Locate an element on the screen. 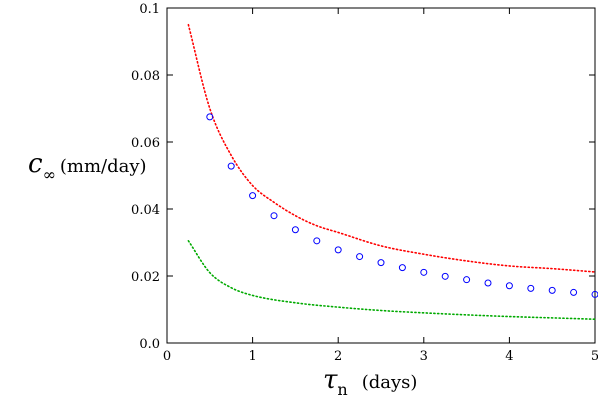 The height and width of the screenshot is (406, 598). y-axis-label-unit: (mm/day) is located at coordinates (103, 166).